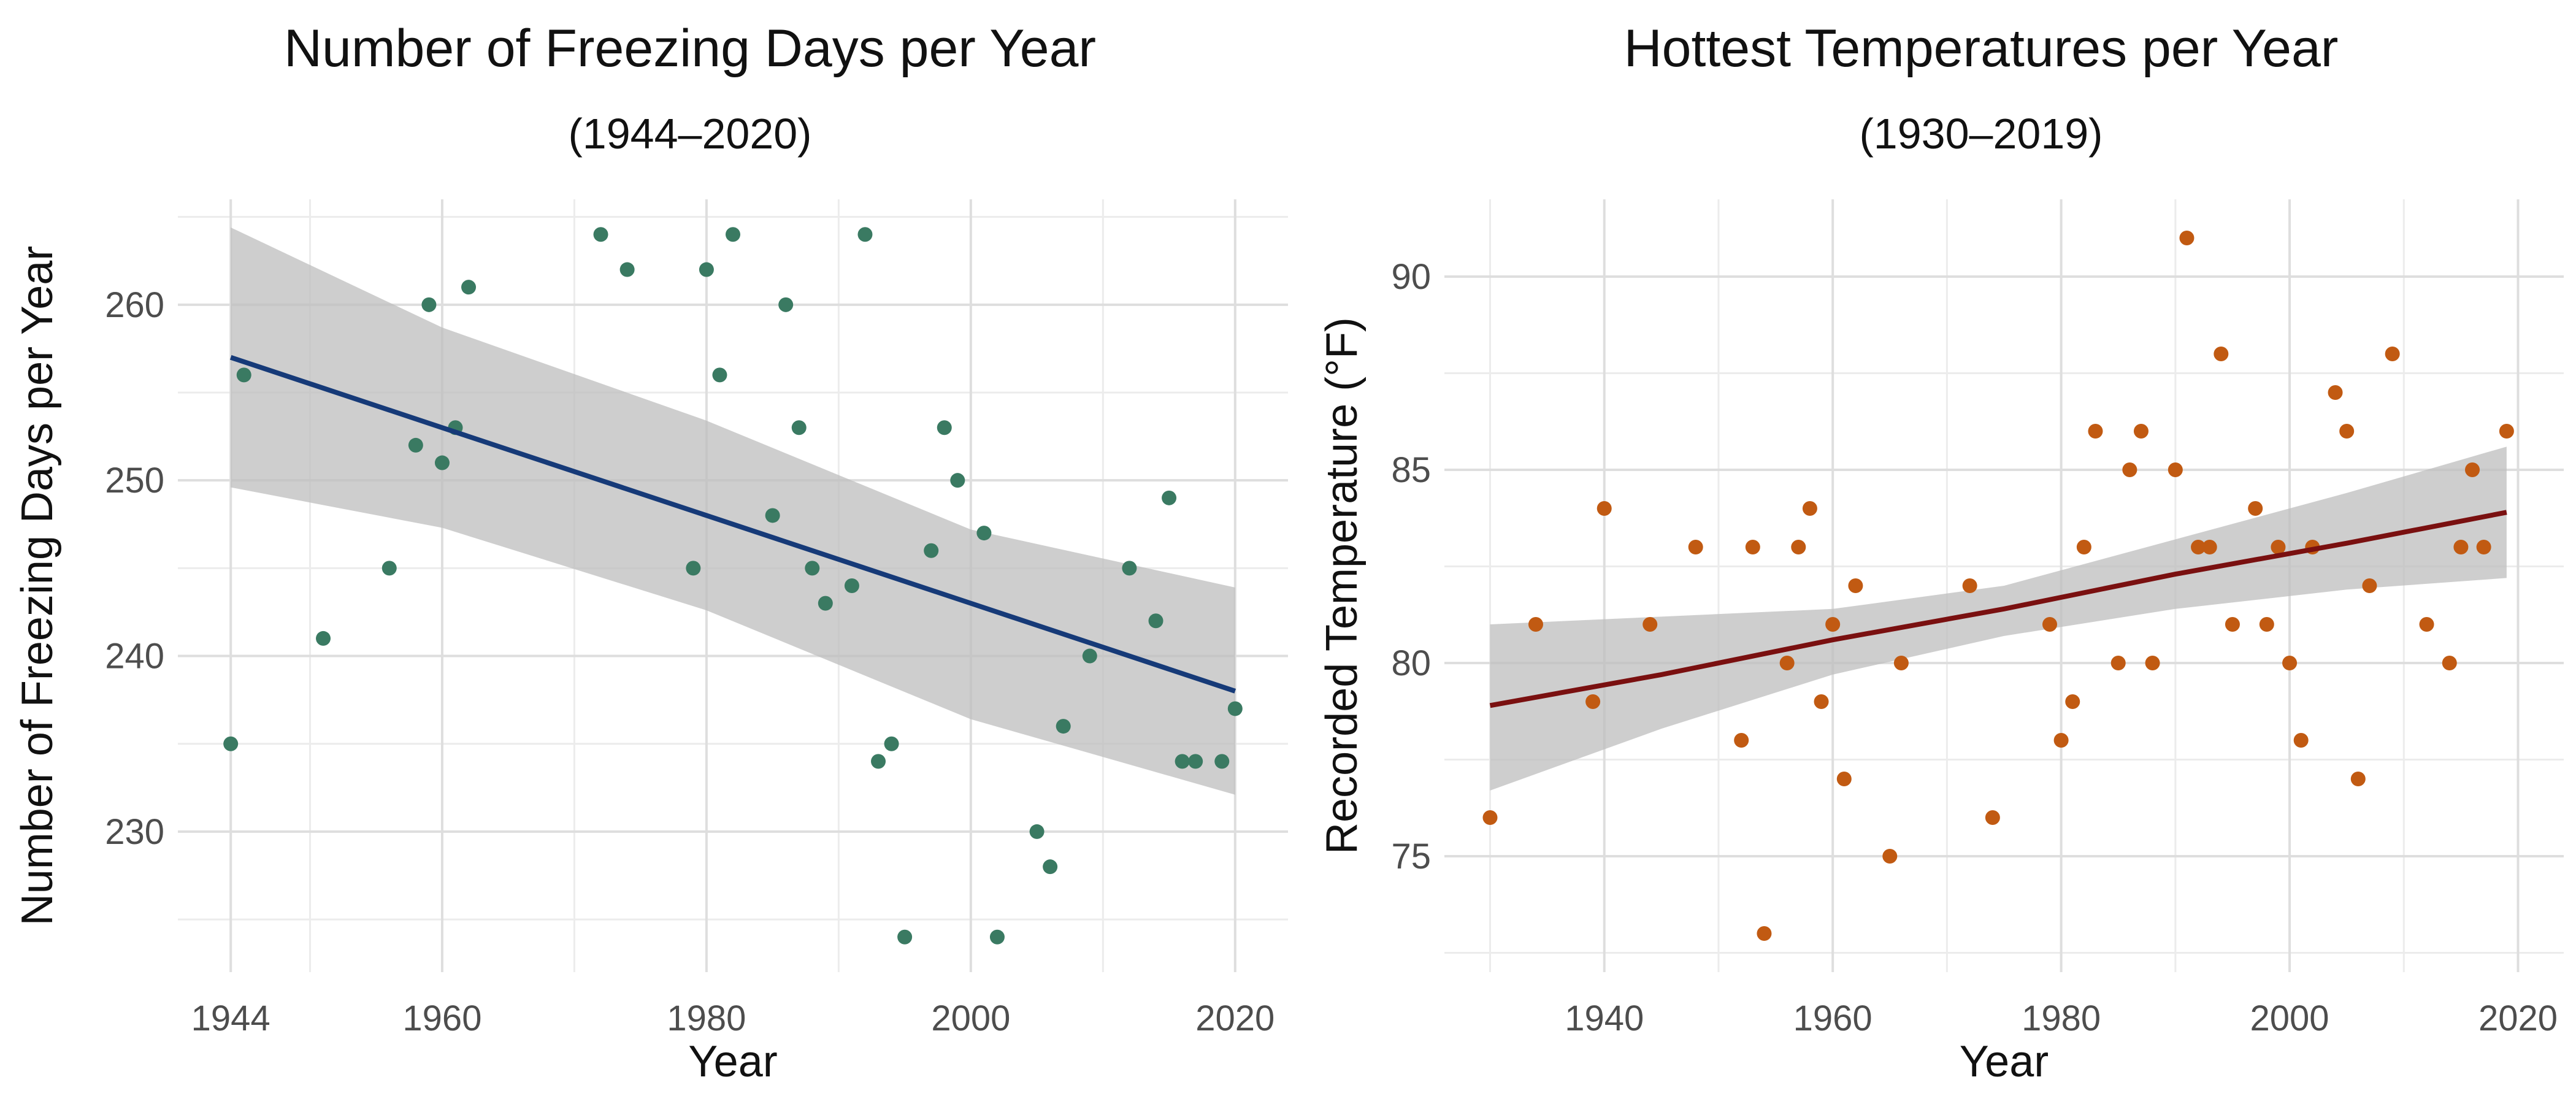 The height and width of the screenshot is (1104, 2576). Describe the element at coordinates (1411, 277) in the screenshot. I see `y-tick-label: 90` at that location.